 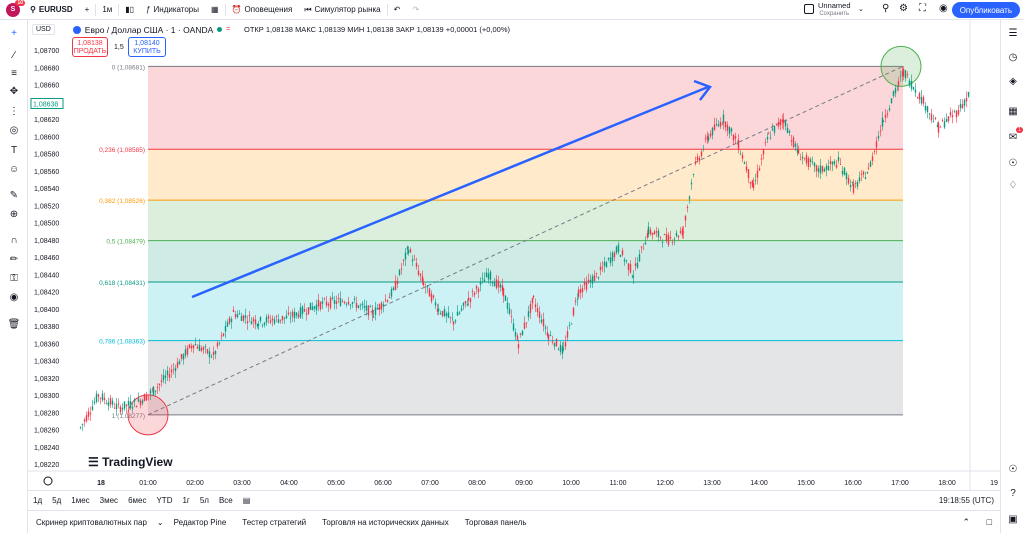 What do you see at coordinates (46, 310) in the screenshot?
I see `price-tick-label: 1,08400` at bounding box center [46, 310].